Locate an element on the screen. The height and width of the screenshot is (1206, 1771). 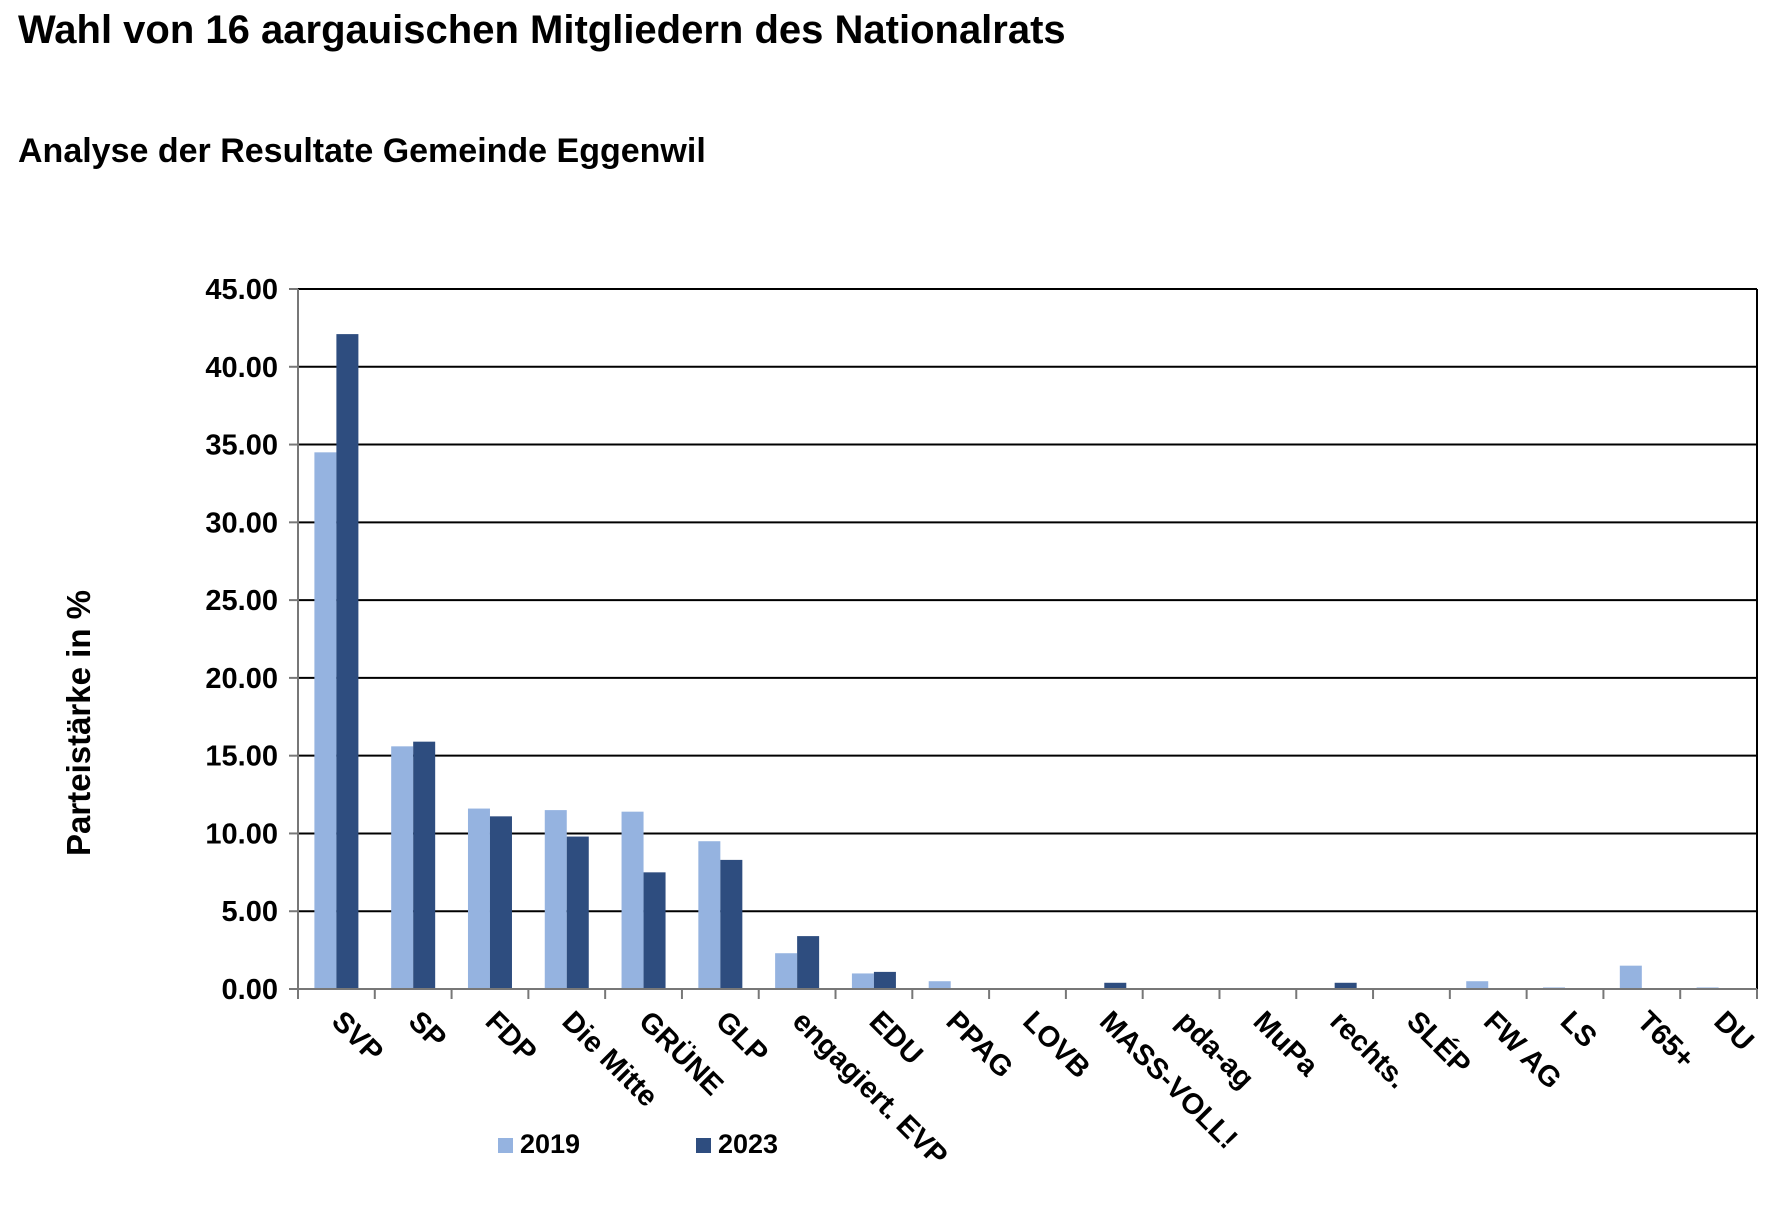
bar-2023-glp is located at coordinates (731, 924).